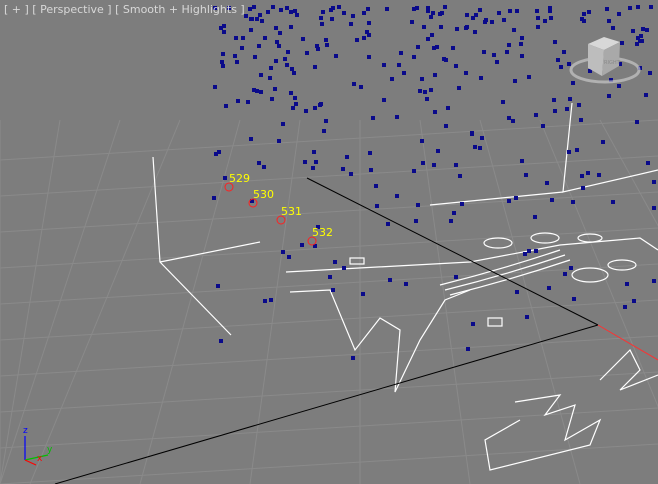 Image resolution: width=658 pixels, height=484 pixels. Describe the element at coordinates (278, 209) in the screenshot. I see `selected-vertices: 529 530 531 532` at that location.